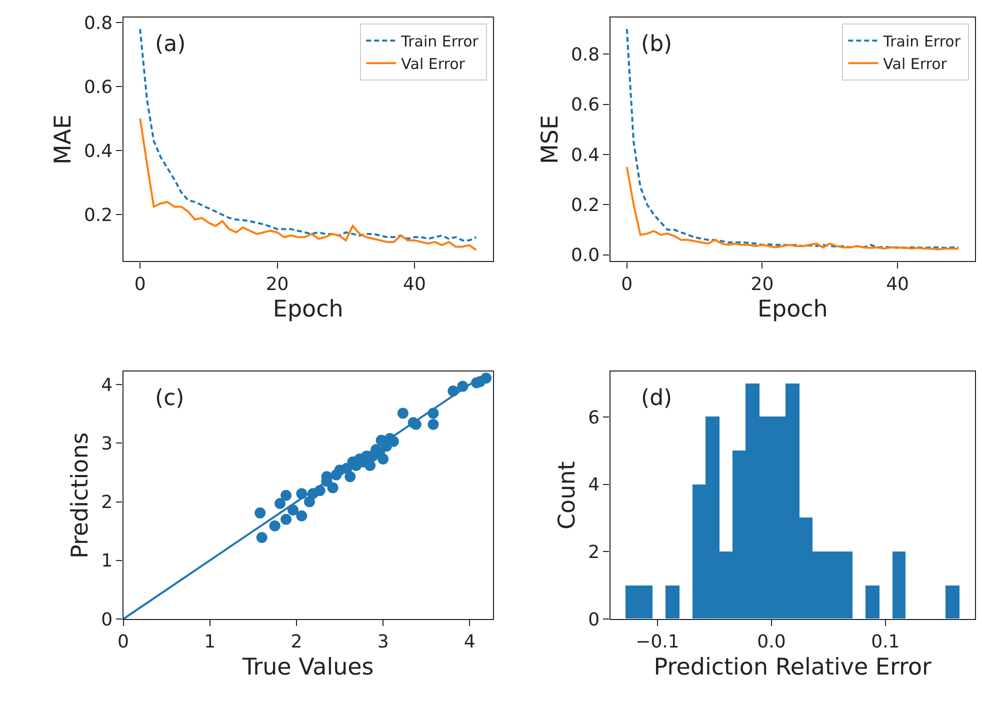 Image resolution: width=982 pixels, height=719 pixels. What do you see at coordinates (656, 44) in the screenshot?
I see `annotation: (b)` at bounding box center [656, 44].